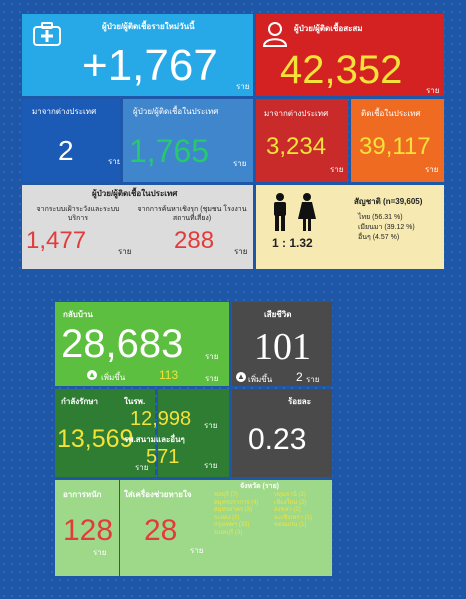  What do you see at coordinates (260, 379) in the screenshot?
I see `deaths-increase-label: เพิ่มขึ้น` at bounding box center [260, 379].